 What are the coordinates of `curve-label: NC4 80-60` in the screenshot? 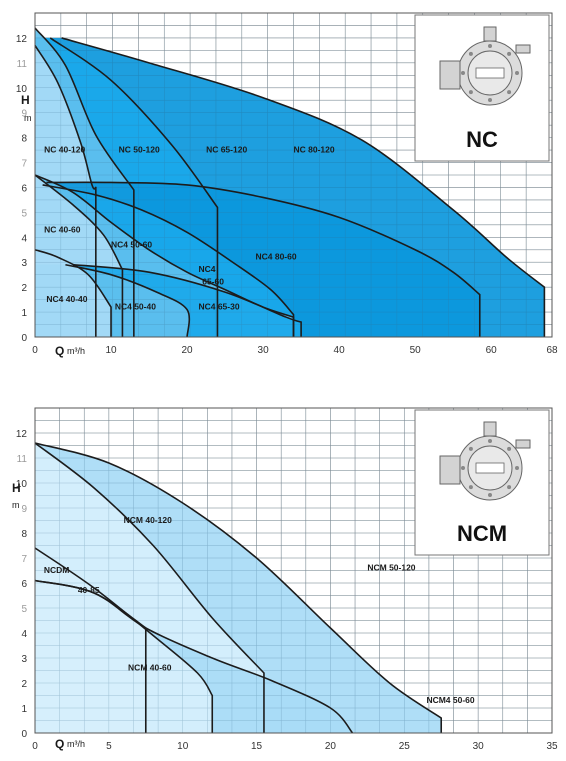 It's located at (275, 257).